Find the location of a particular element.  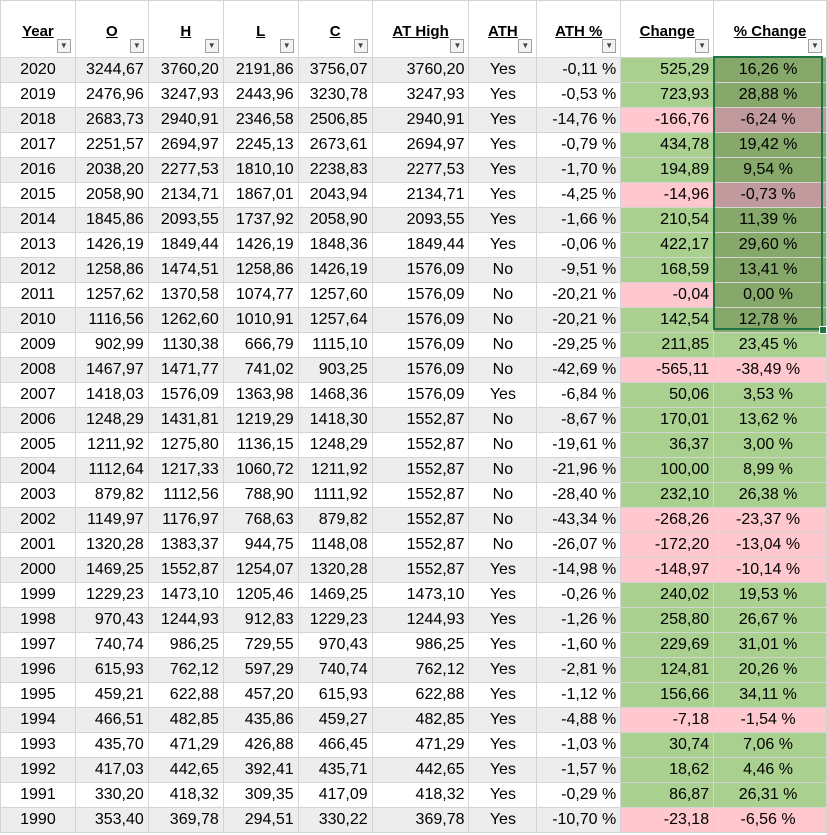

cell-ath-pct: -1,66 % is located at coordinates (579, 220).